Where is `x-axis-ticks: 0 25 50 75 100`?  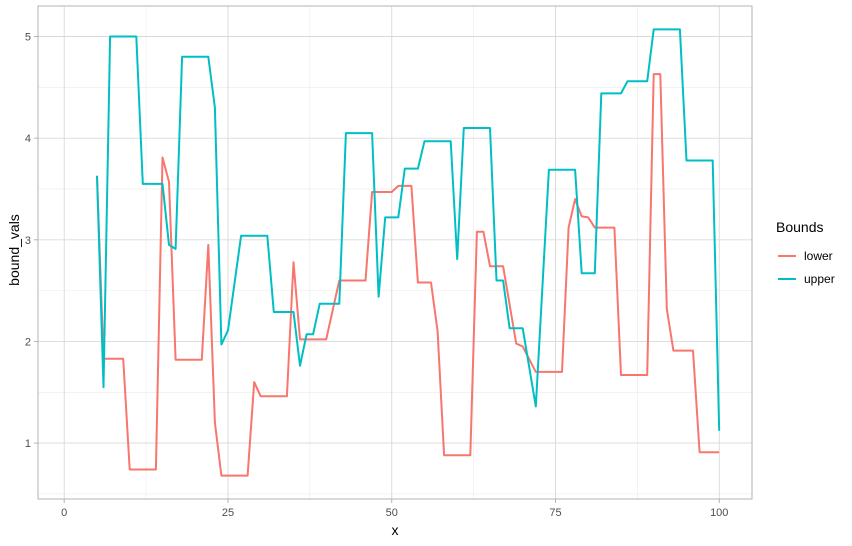 x-axis-ticks: 0 25 50 75 100 is located at coordinates (394, 509).